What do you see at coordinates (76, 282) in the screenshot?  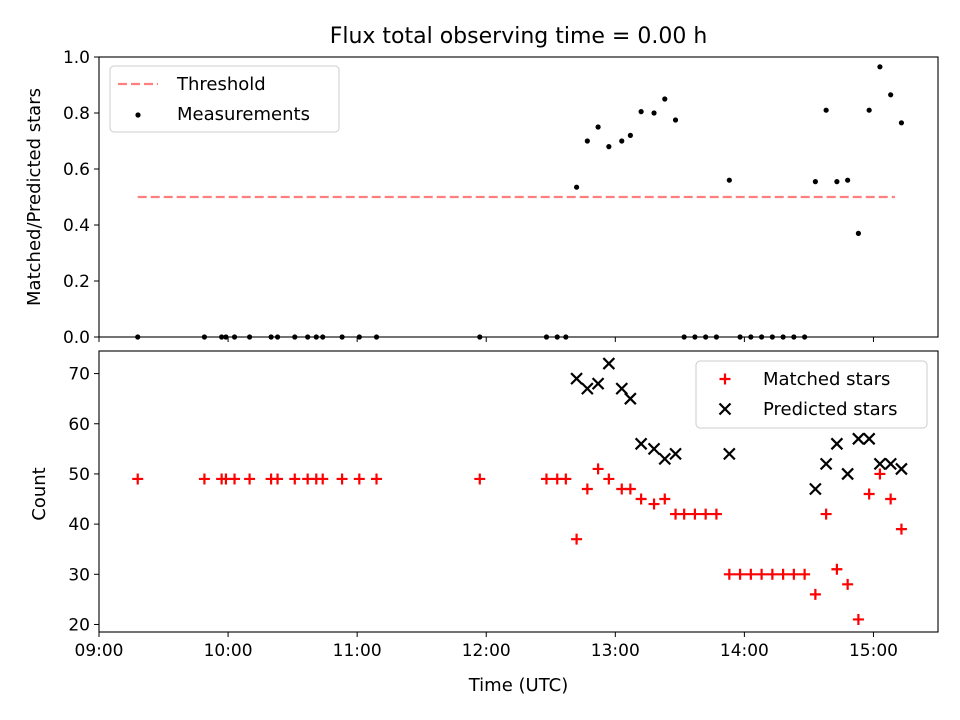 I see `top-y-tick-label: 0.2` at bounding box center [76, 282].